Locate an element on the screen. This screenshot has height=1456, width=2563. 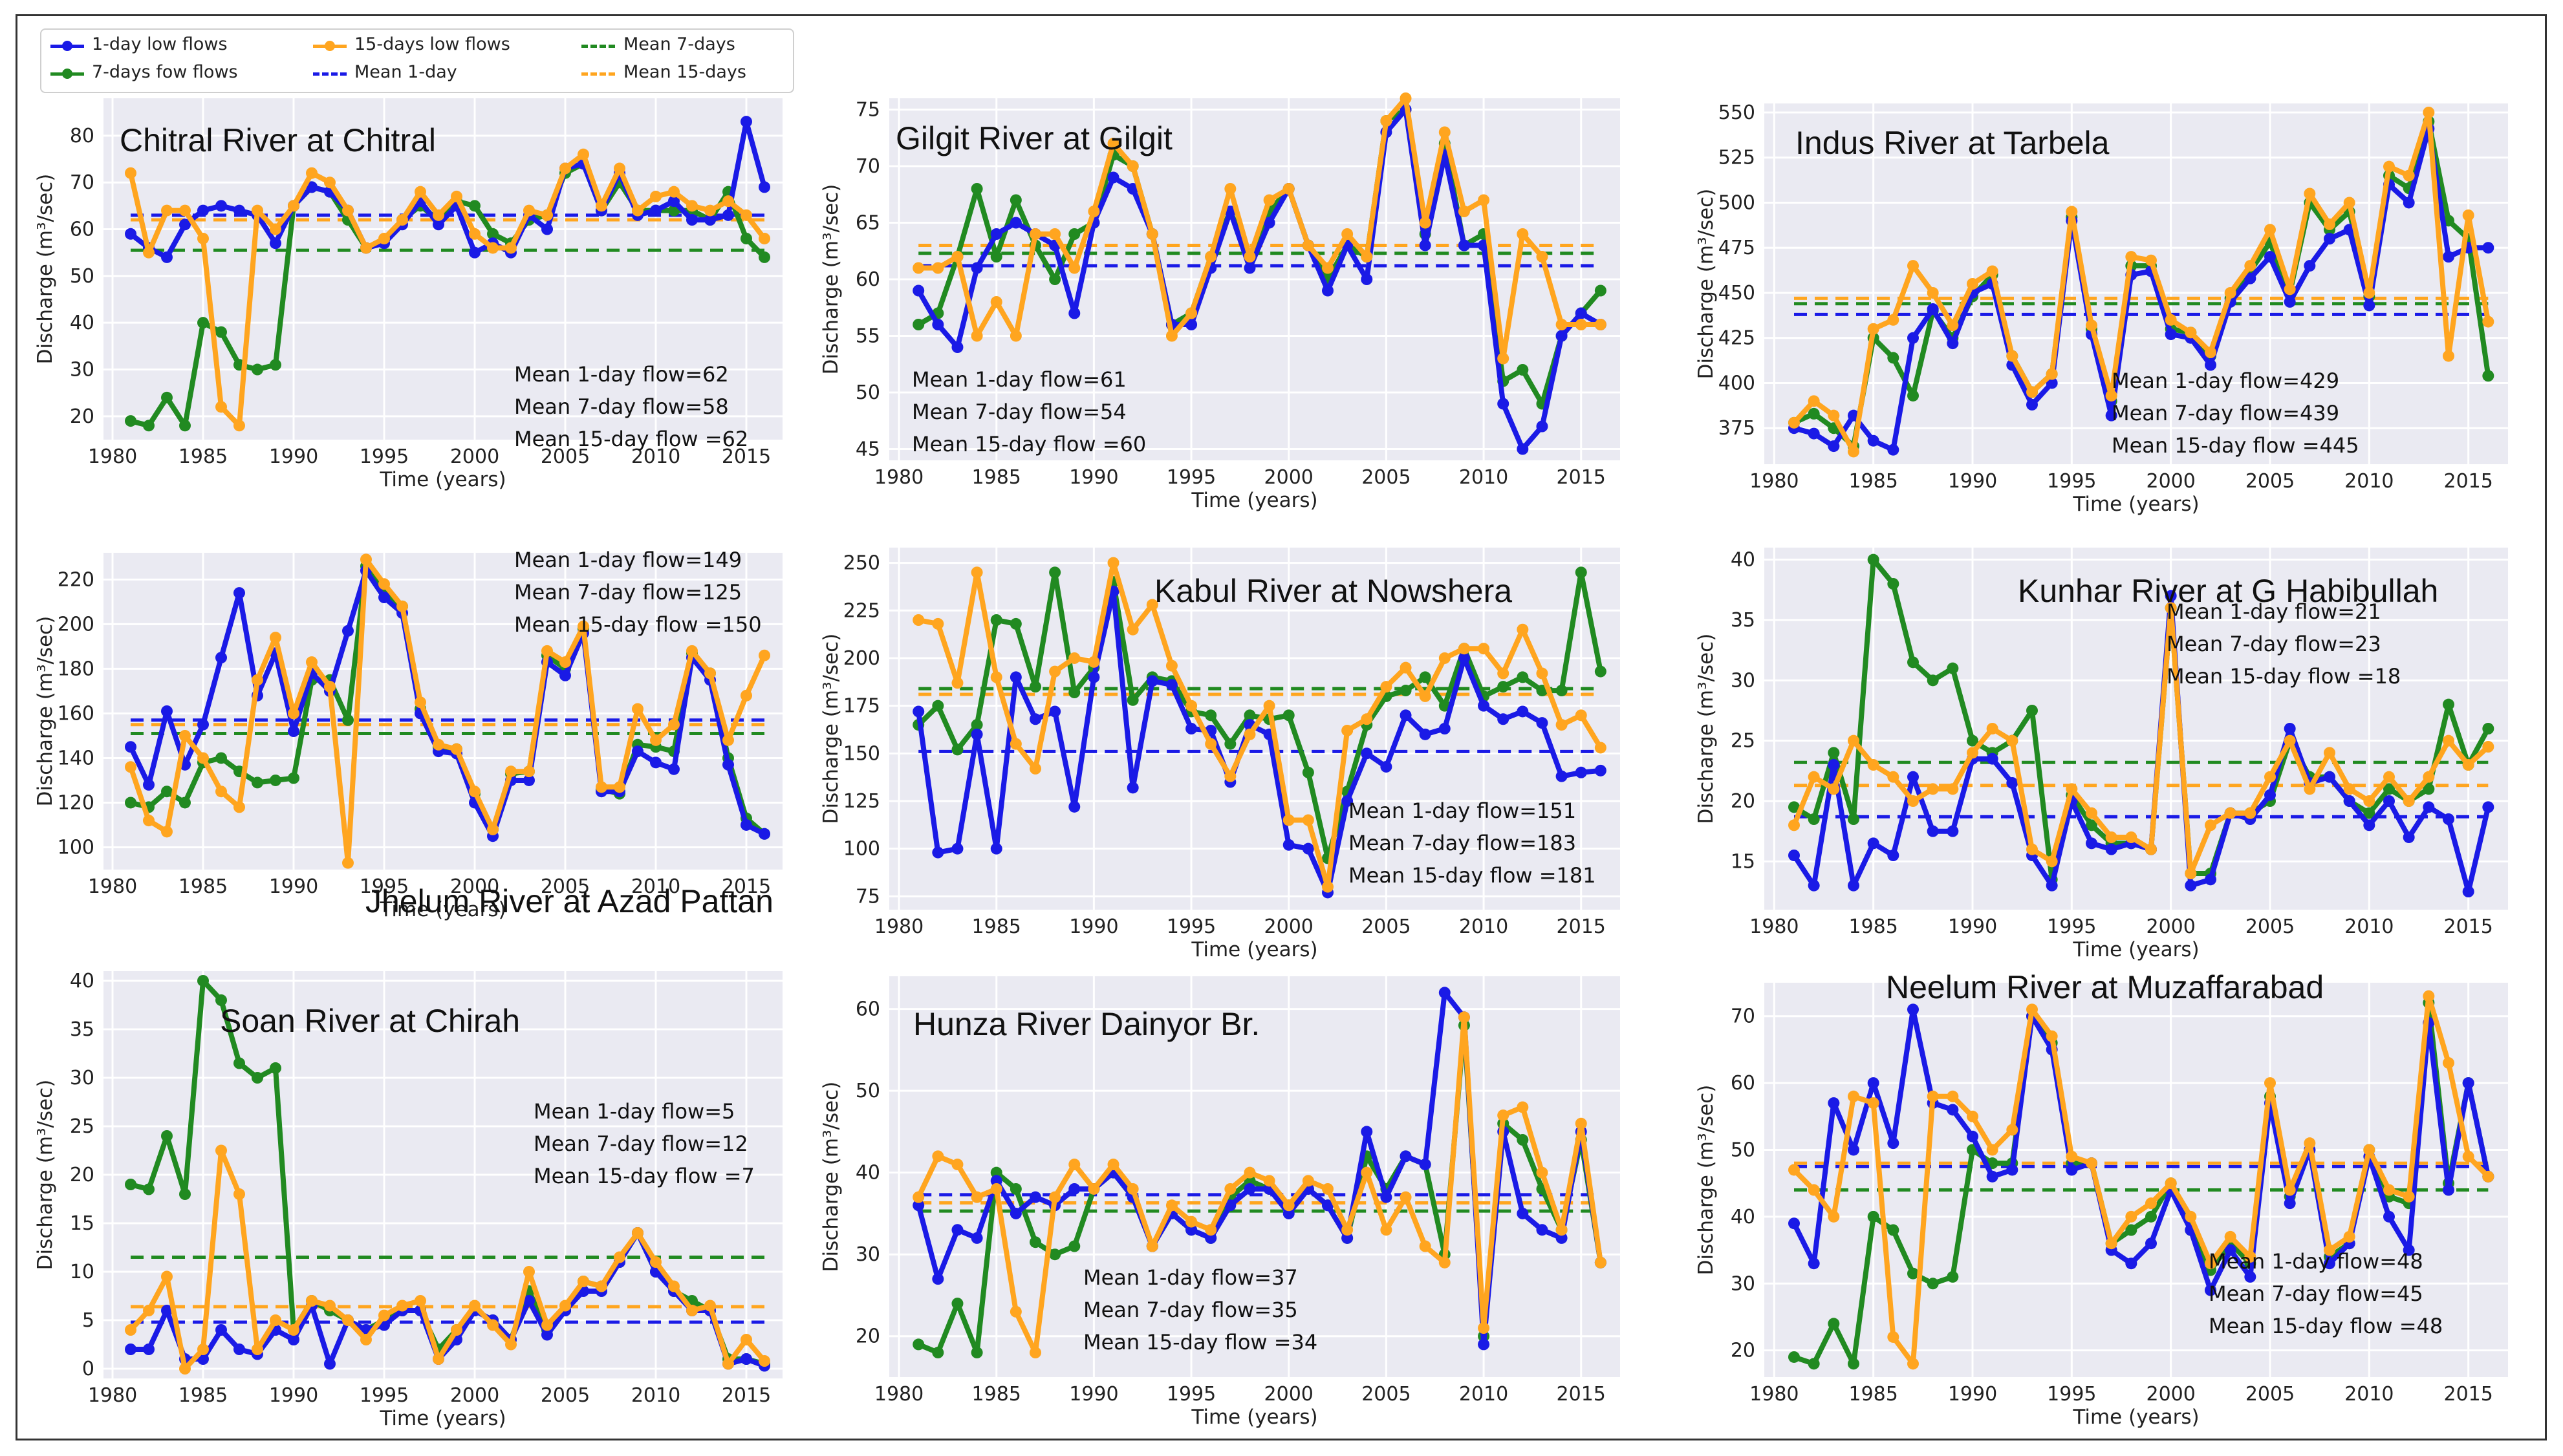
mean-annotation: Mean 15-day flow =62 is located at coordinates (631, 439).